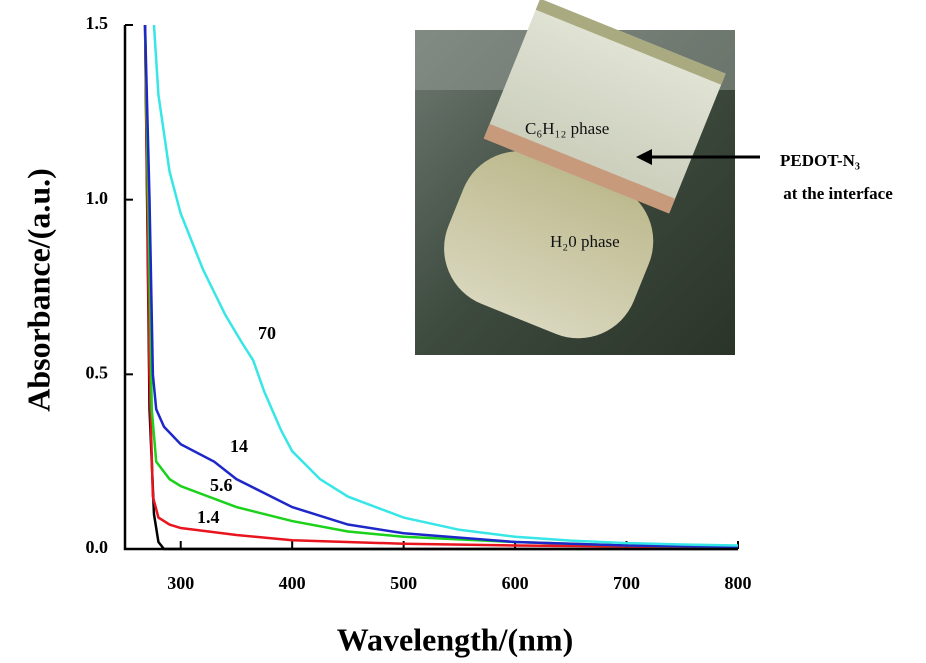 The width and height of the screenshot is (926, 663). I want to click on y-tick-label: 1.0, so click(97, 198).